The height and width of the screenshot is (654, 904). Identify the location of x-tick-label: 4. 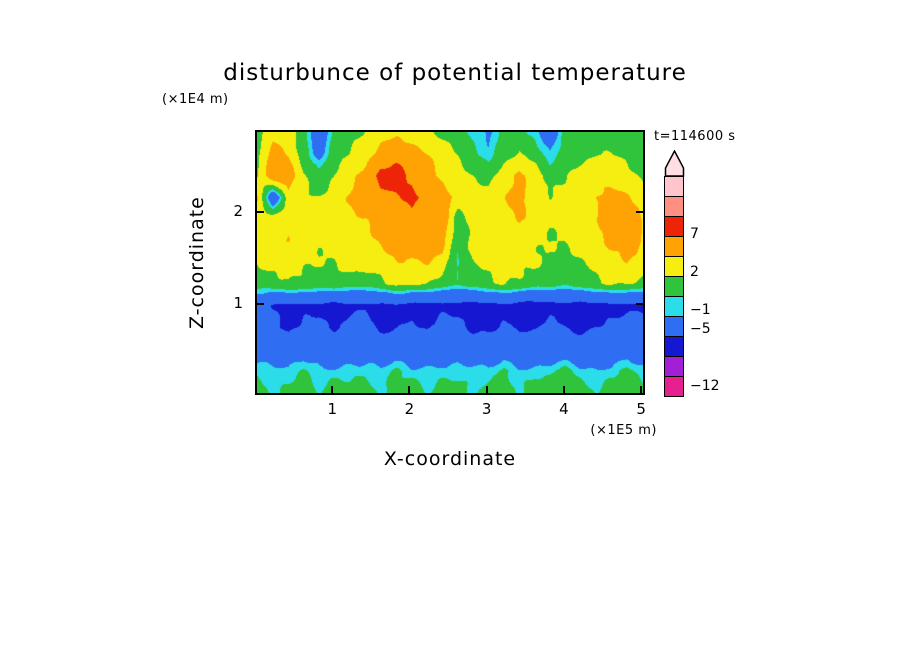
(564, 409).